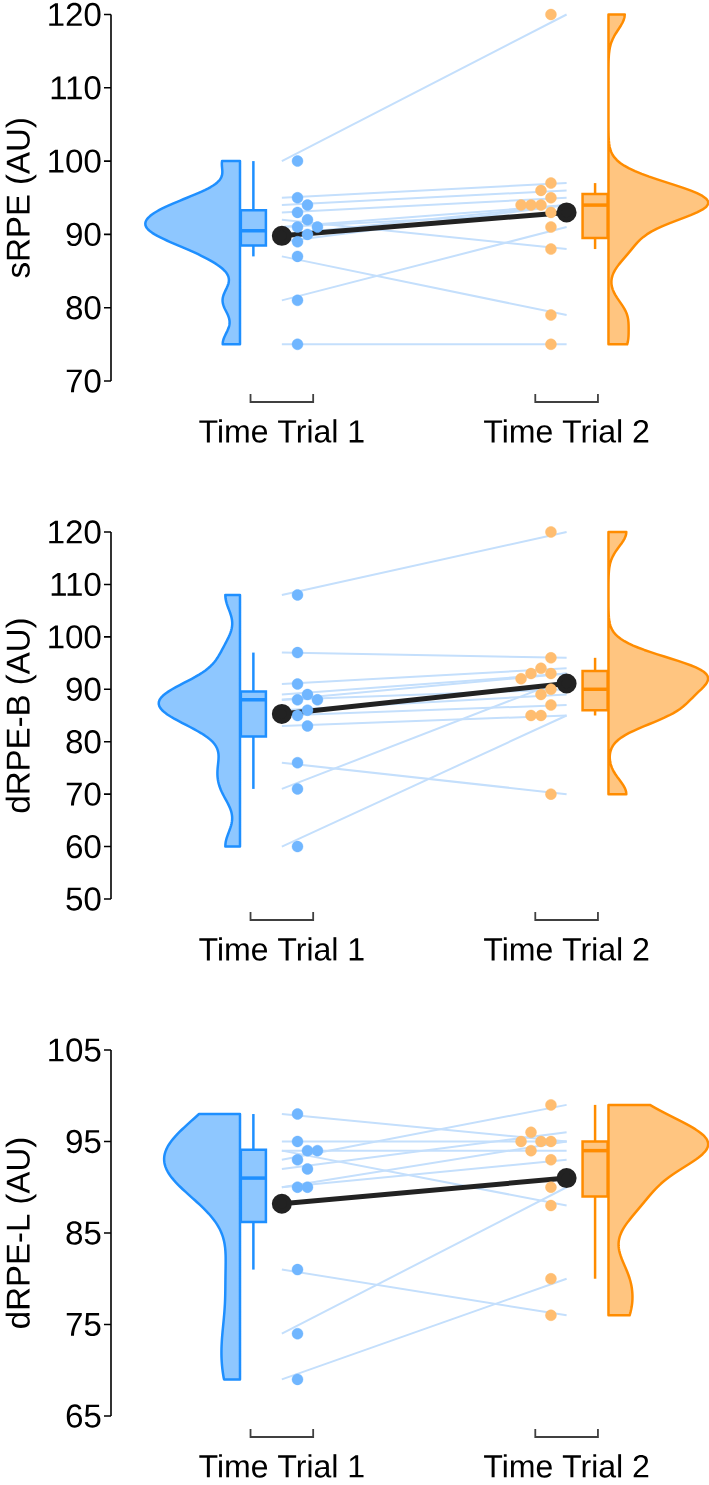 The height and width of the screenshot is (1485, 709). I want to click on y-axis-title: sRPE (AU), so click(21, 198).